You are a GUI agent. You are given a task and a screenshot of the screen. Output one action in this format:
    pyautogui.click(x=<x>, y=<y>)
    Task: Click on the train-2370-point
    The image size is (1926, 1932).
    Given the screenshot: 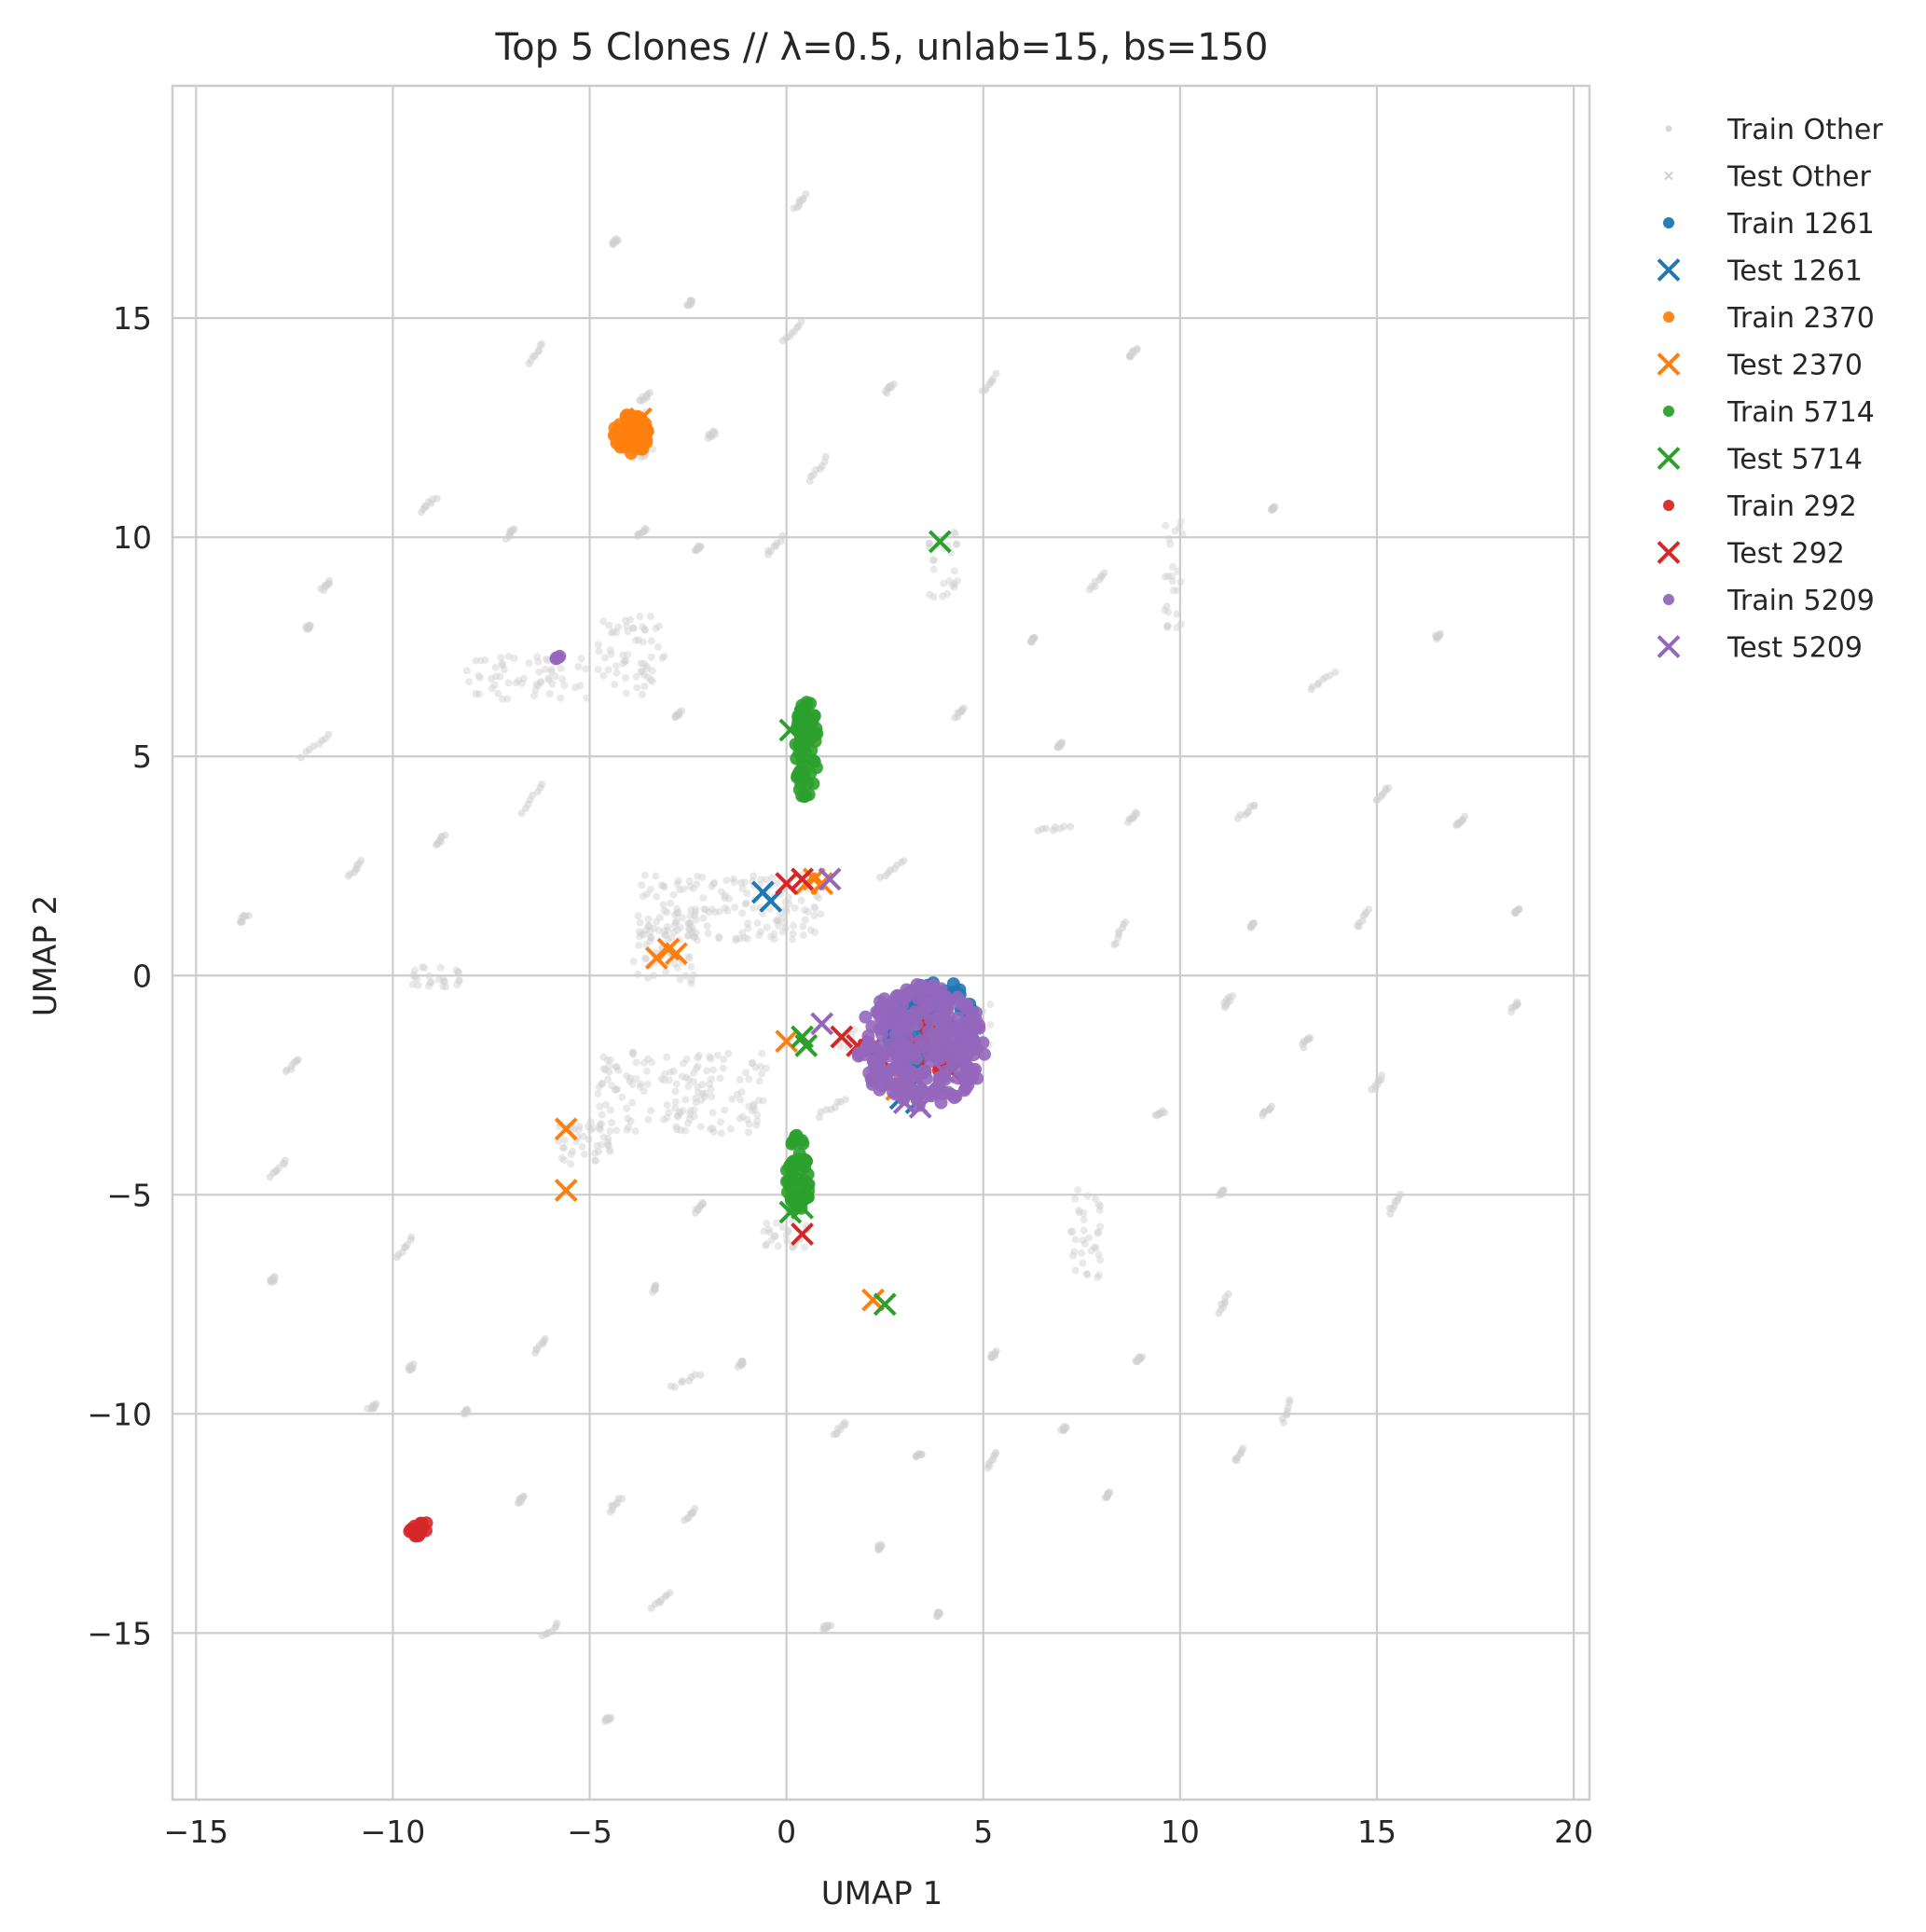 What is the action you would take?
    pyautogui.click(x=628, y=435)
    